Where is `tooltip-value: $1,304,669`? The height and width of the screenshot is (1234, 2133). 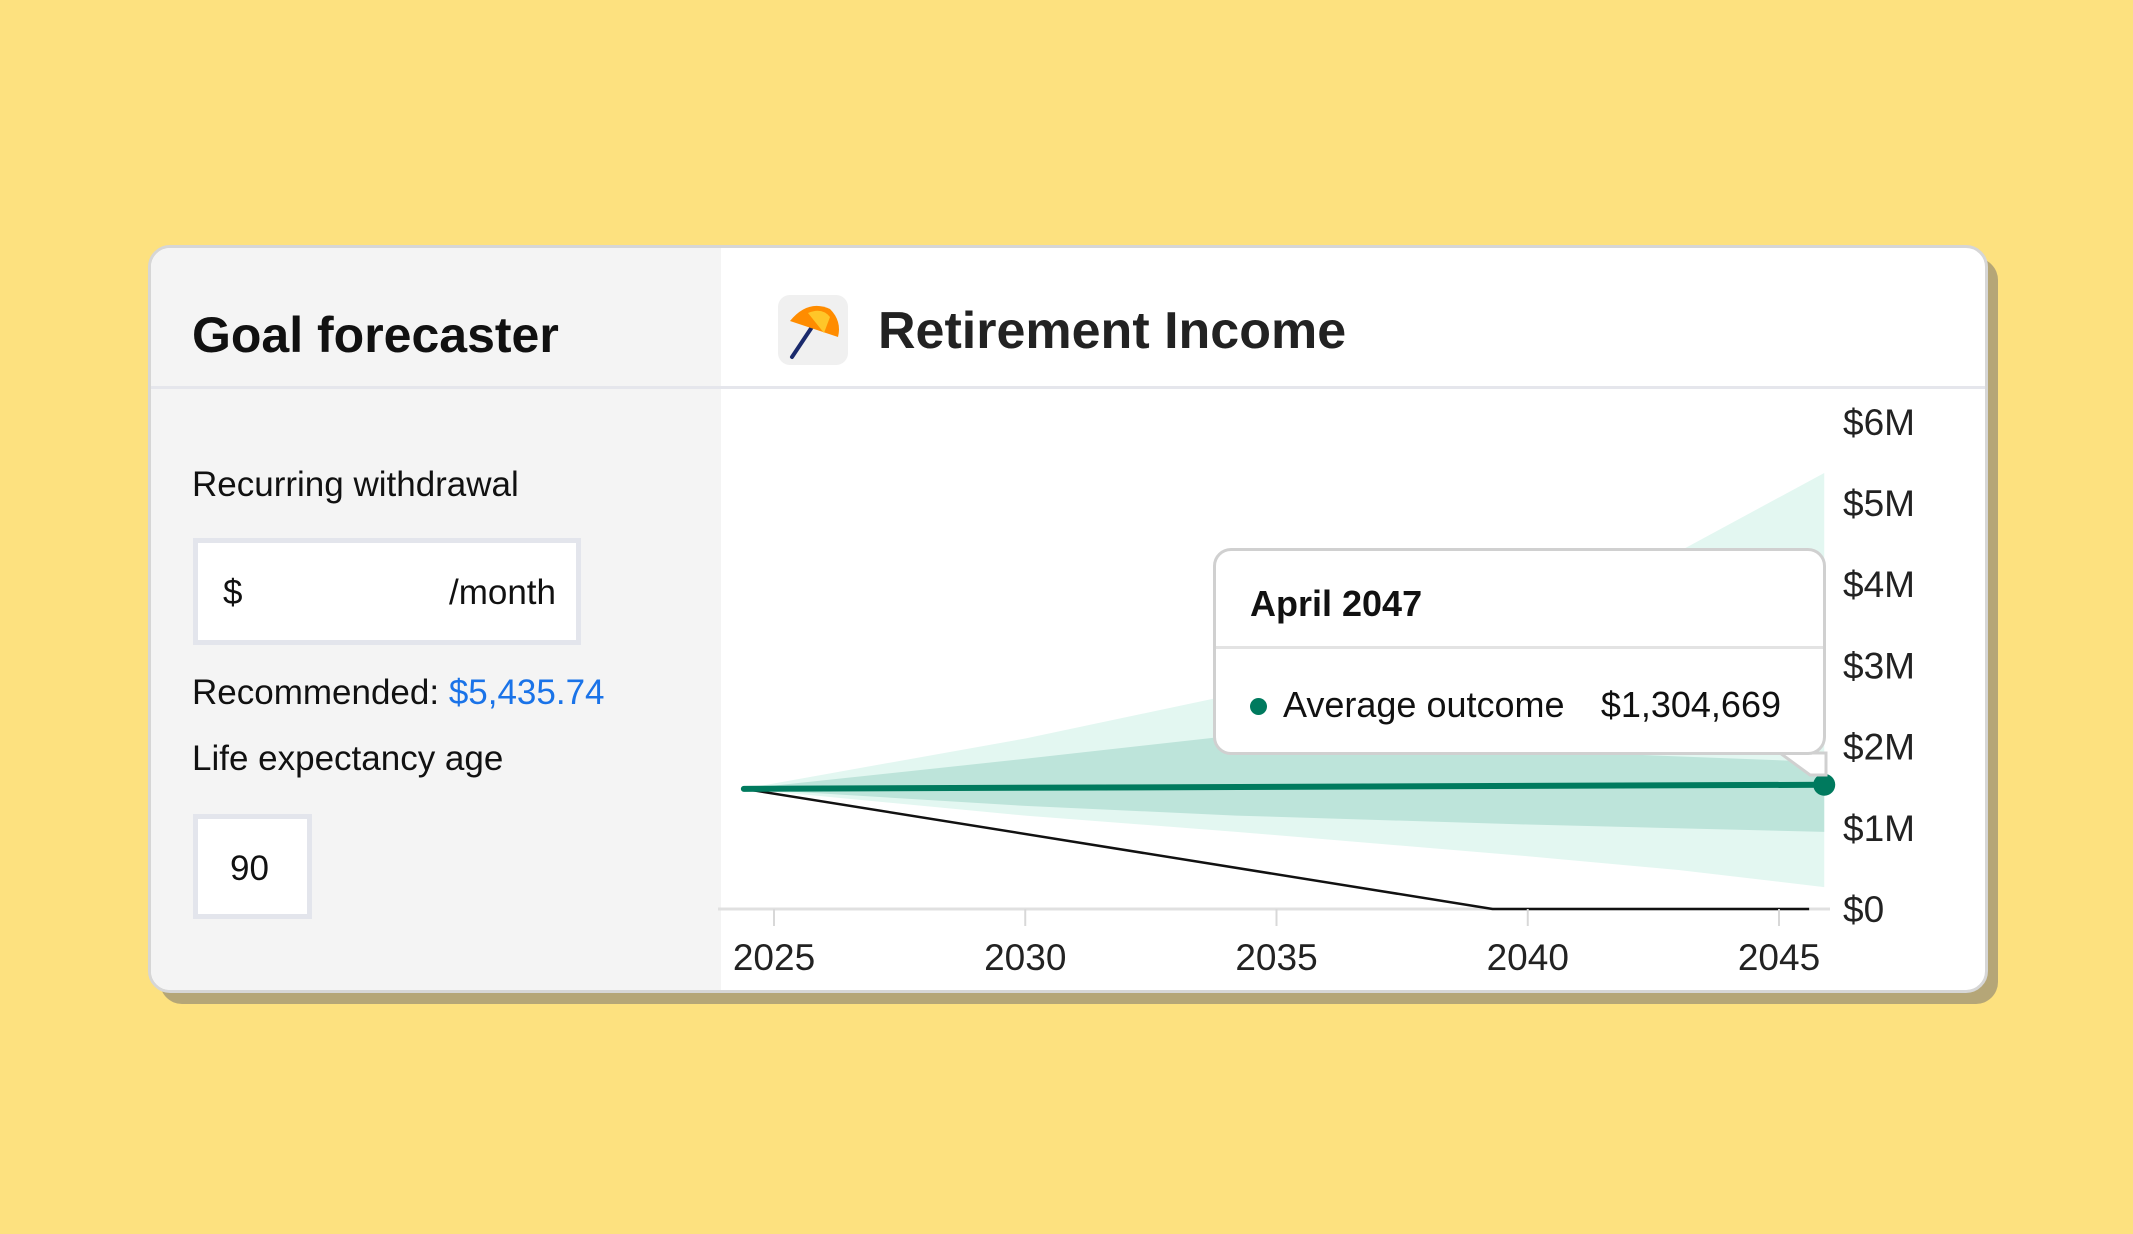
tooltip-value: $1,304,669 is located at coordinates (1690, 704).